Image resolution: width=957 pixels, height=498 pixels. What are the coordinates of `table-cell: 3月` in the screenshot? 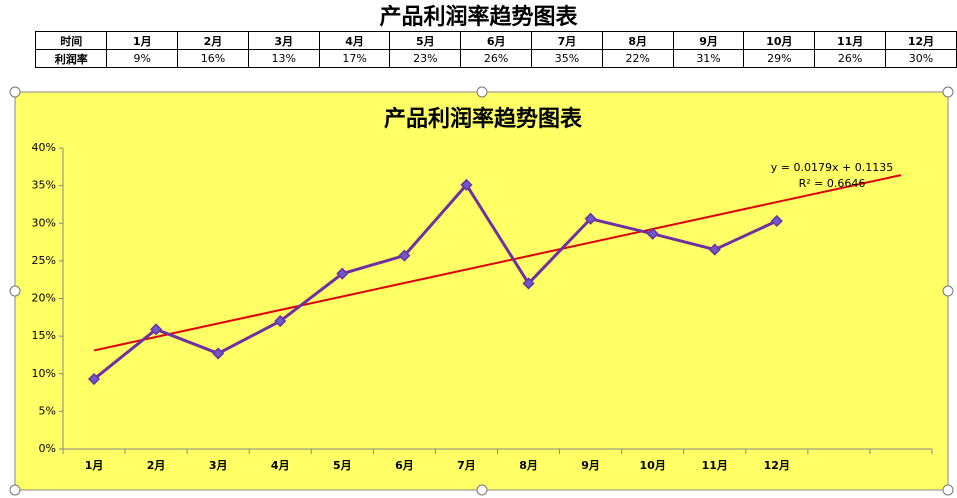 It's located at (283, 40).